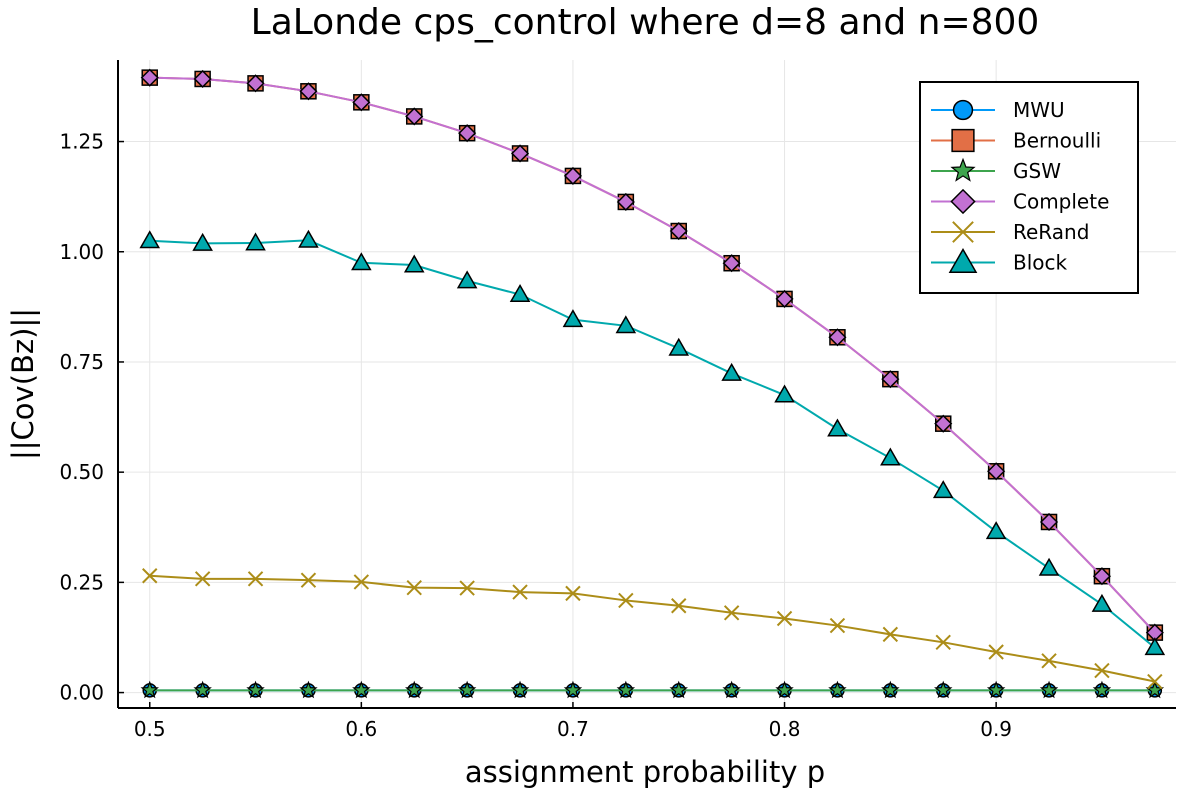  I want to click on legend-item-gsw: GSW, so click(996, 170).